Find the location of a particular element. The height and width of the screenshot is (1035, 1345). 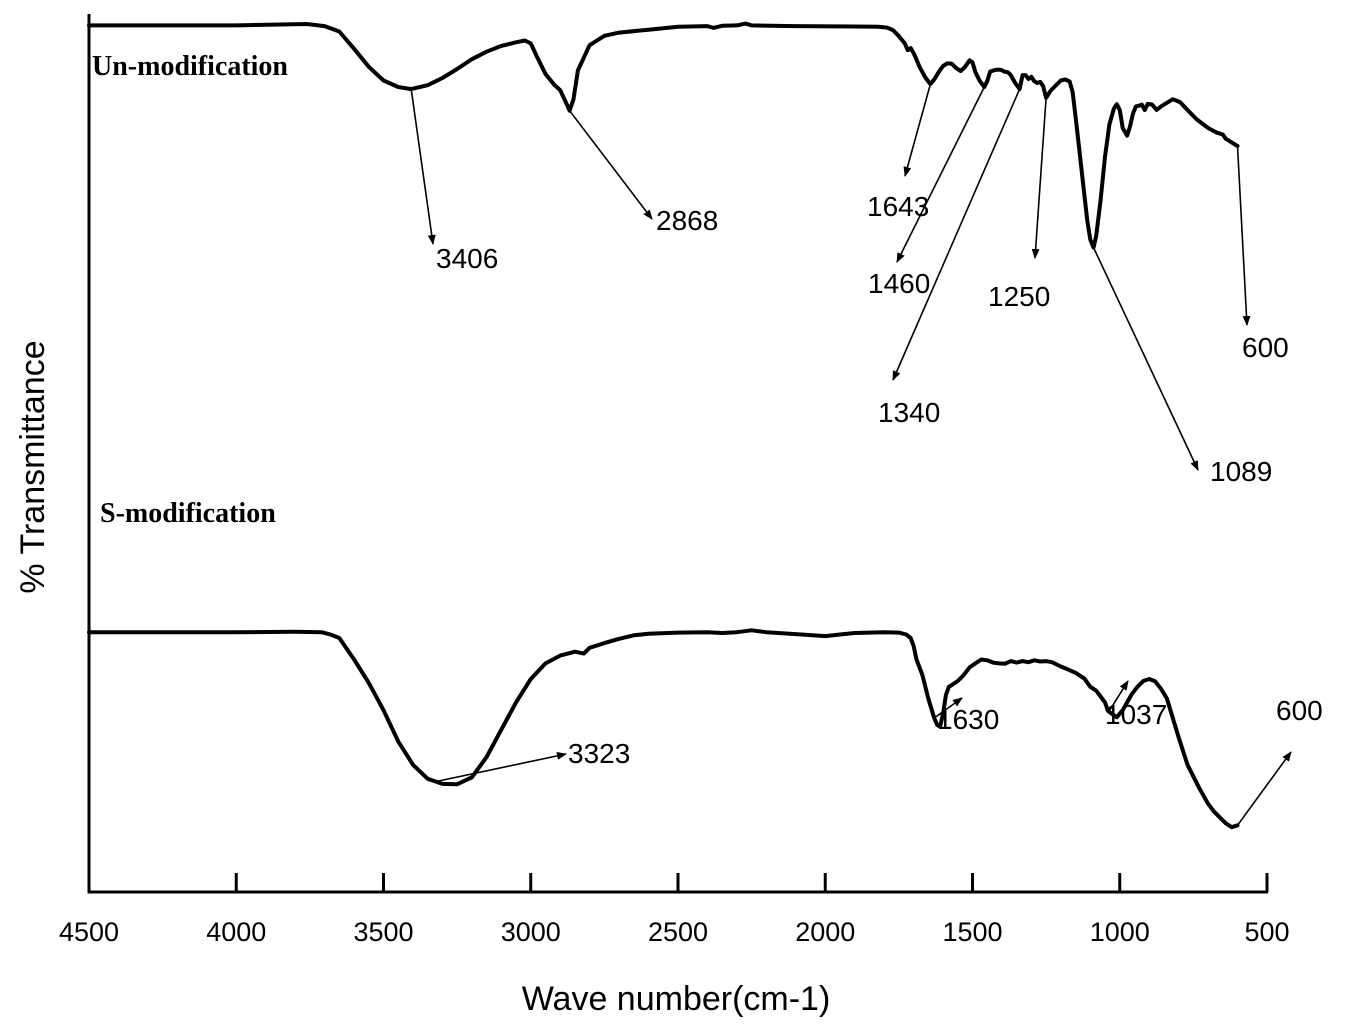

y-axis-title: % Transmittance is located at coordinates (33, 466).